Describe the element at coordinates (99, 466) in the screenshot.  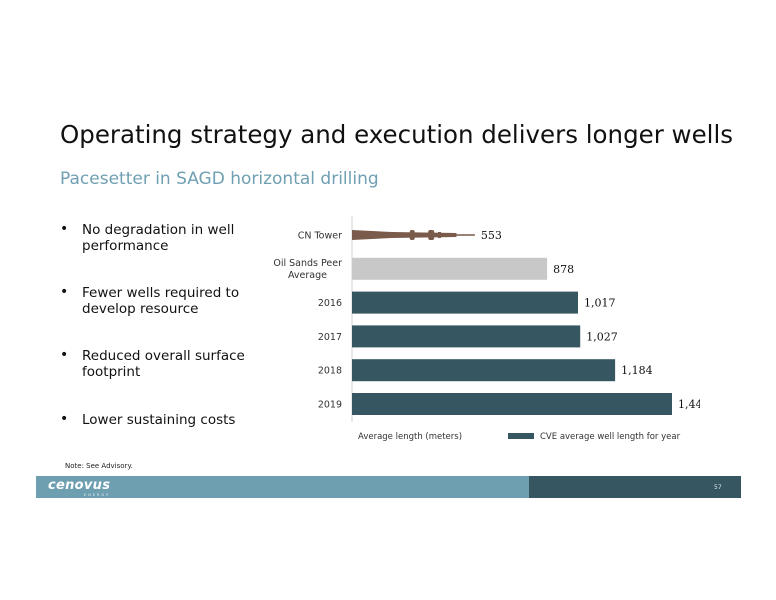
I see `footnote: Note: See Advisory.` at that location.